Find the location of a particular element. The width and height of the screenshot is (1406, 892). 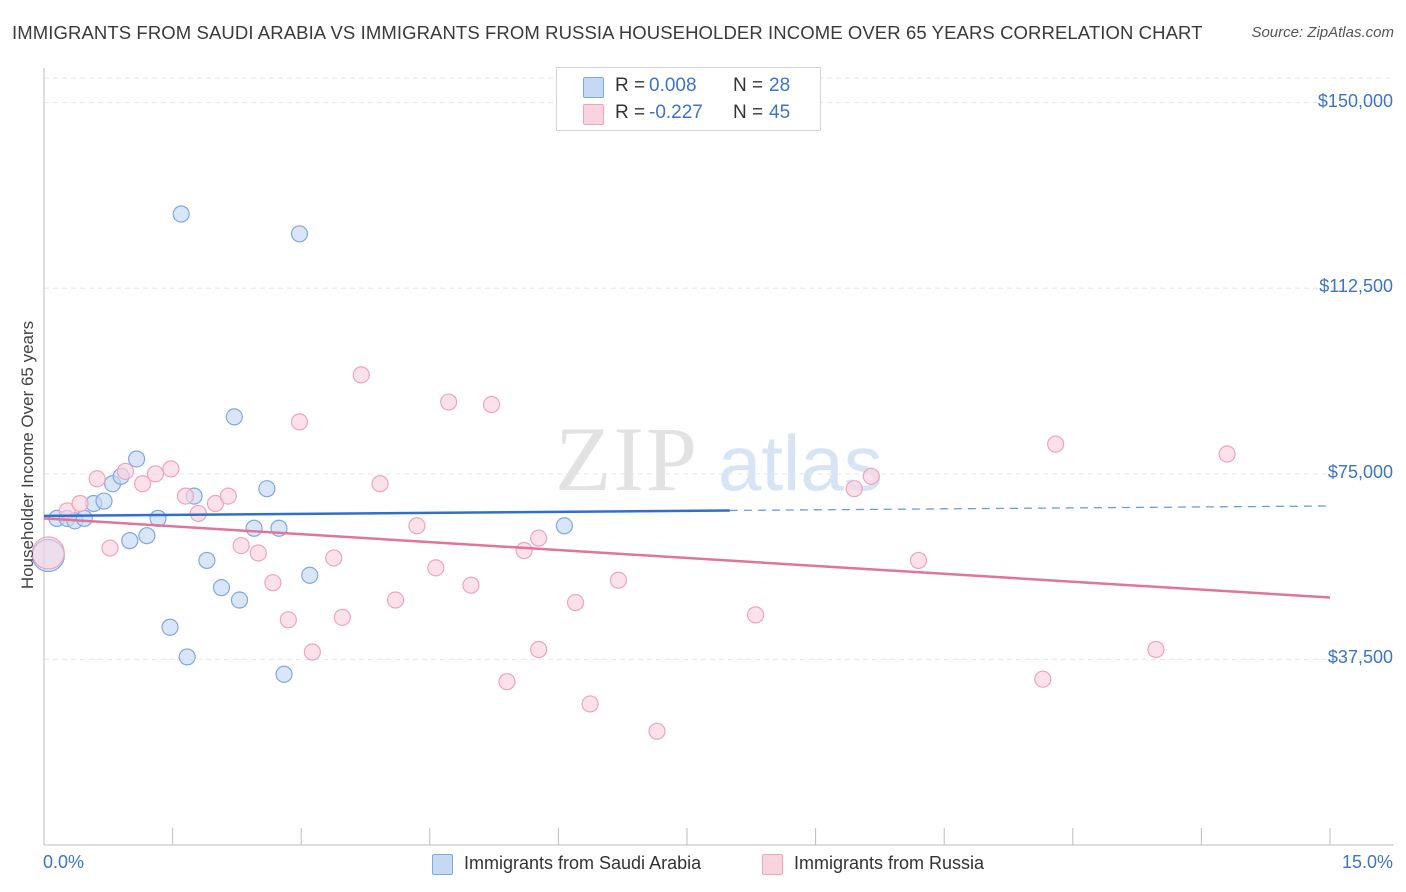

saudi-trend-extension is located at coordinates (1030, 508).